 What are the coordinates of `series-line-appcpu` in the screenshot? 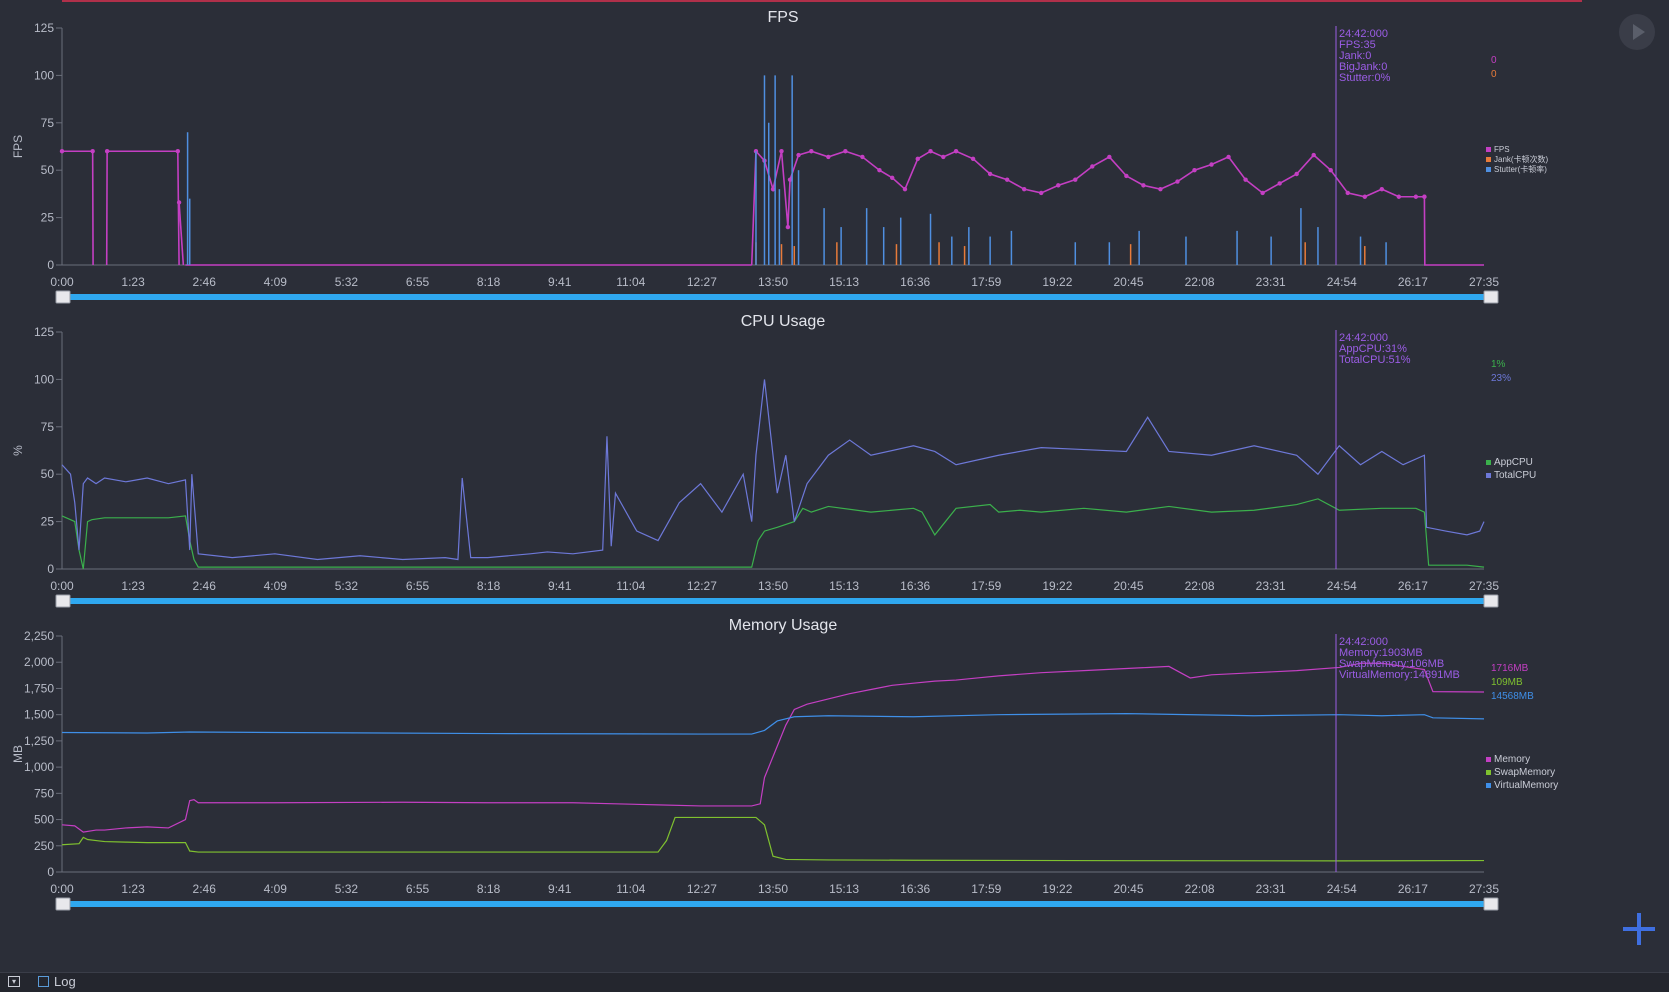 It's located at (773, 534).